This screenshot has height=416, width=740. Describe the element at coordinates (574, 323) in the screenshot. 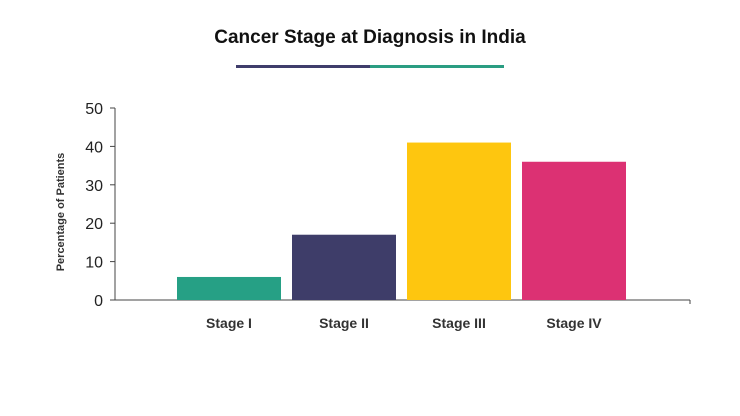

I see `x-tick-label: Stage IV` at that location.